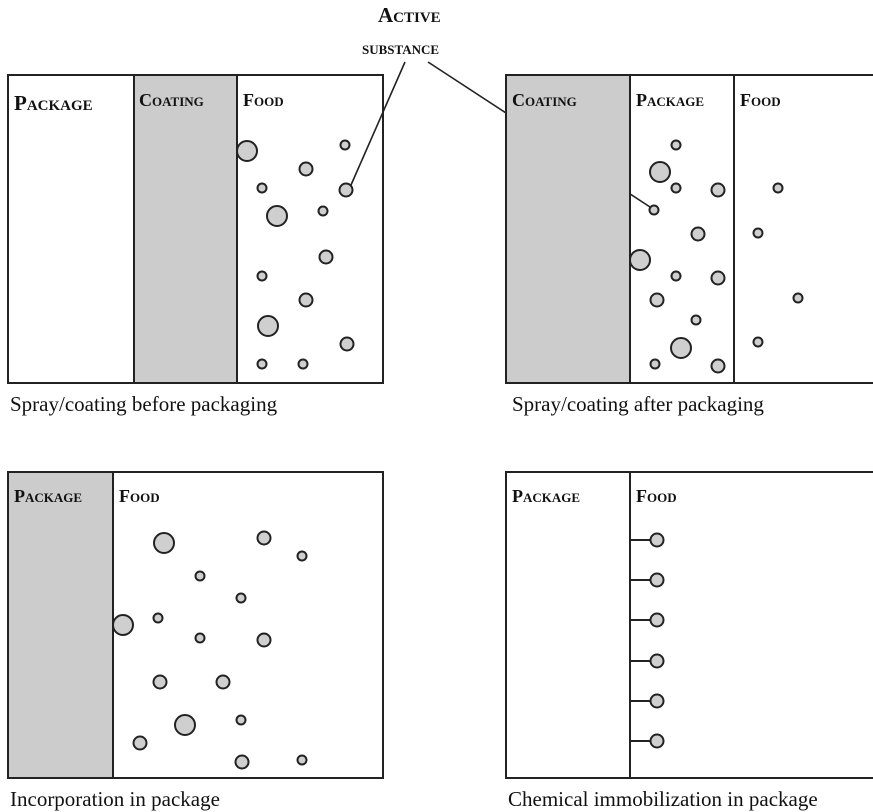 The width and height of the screenshot is (873, 812). I want to click on package-layer, so click(60, 625).